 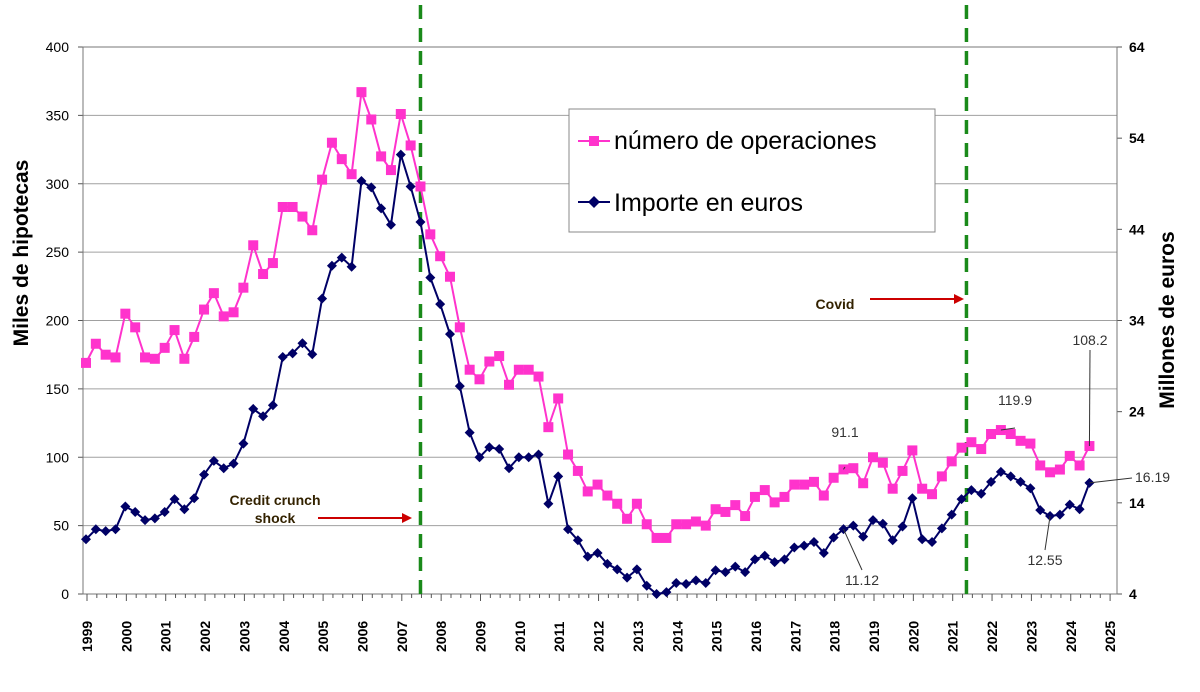 What do you see at coordinates (1110, 636) in the screenshot?
I see `x-tick-label: 2025` at bounding box center [1110, 636].